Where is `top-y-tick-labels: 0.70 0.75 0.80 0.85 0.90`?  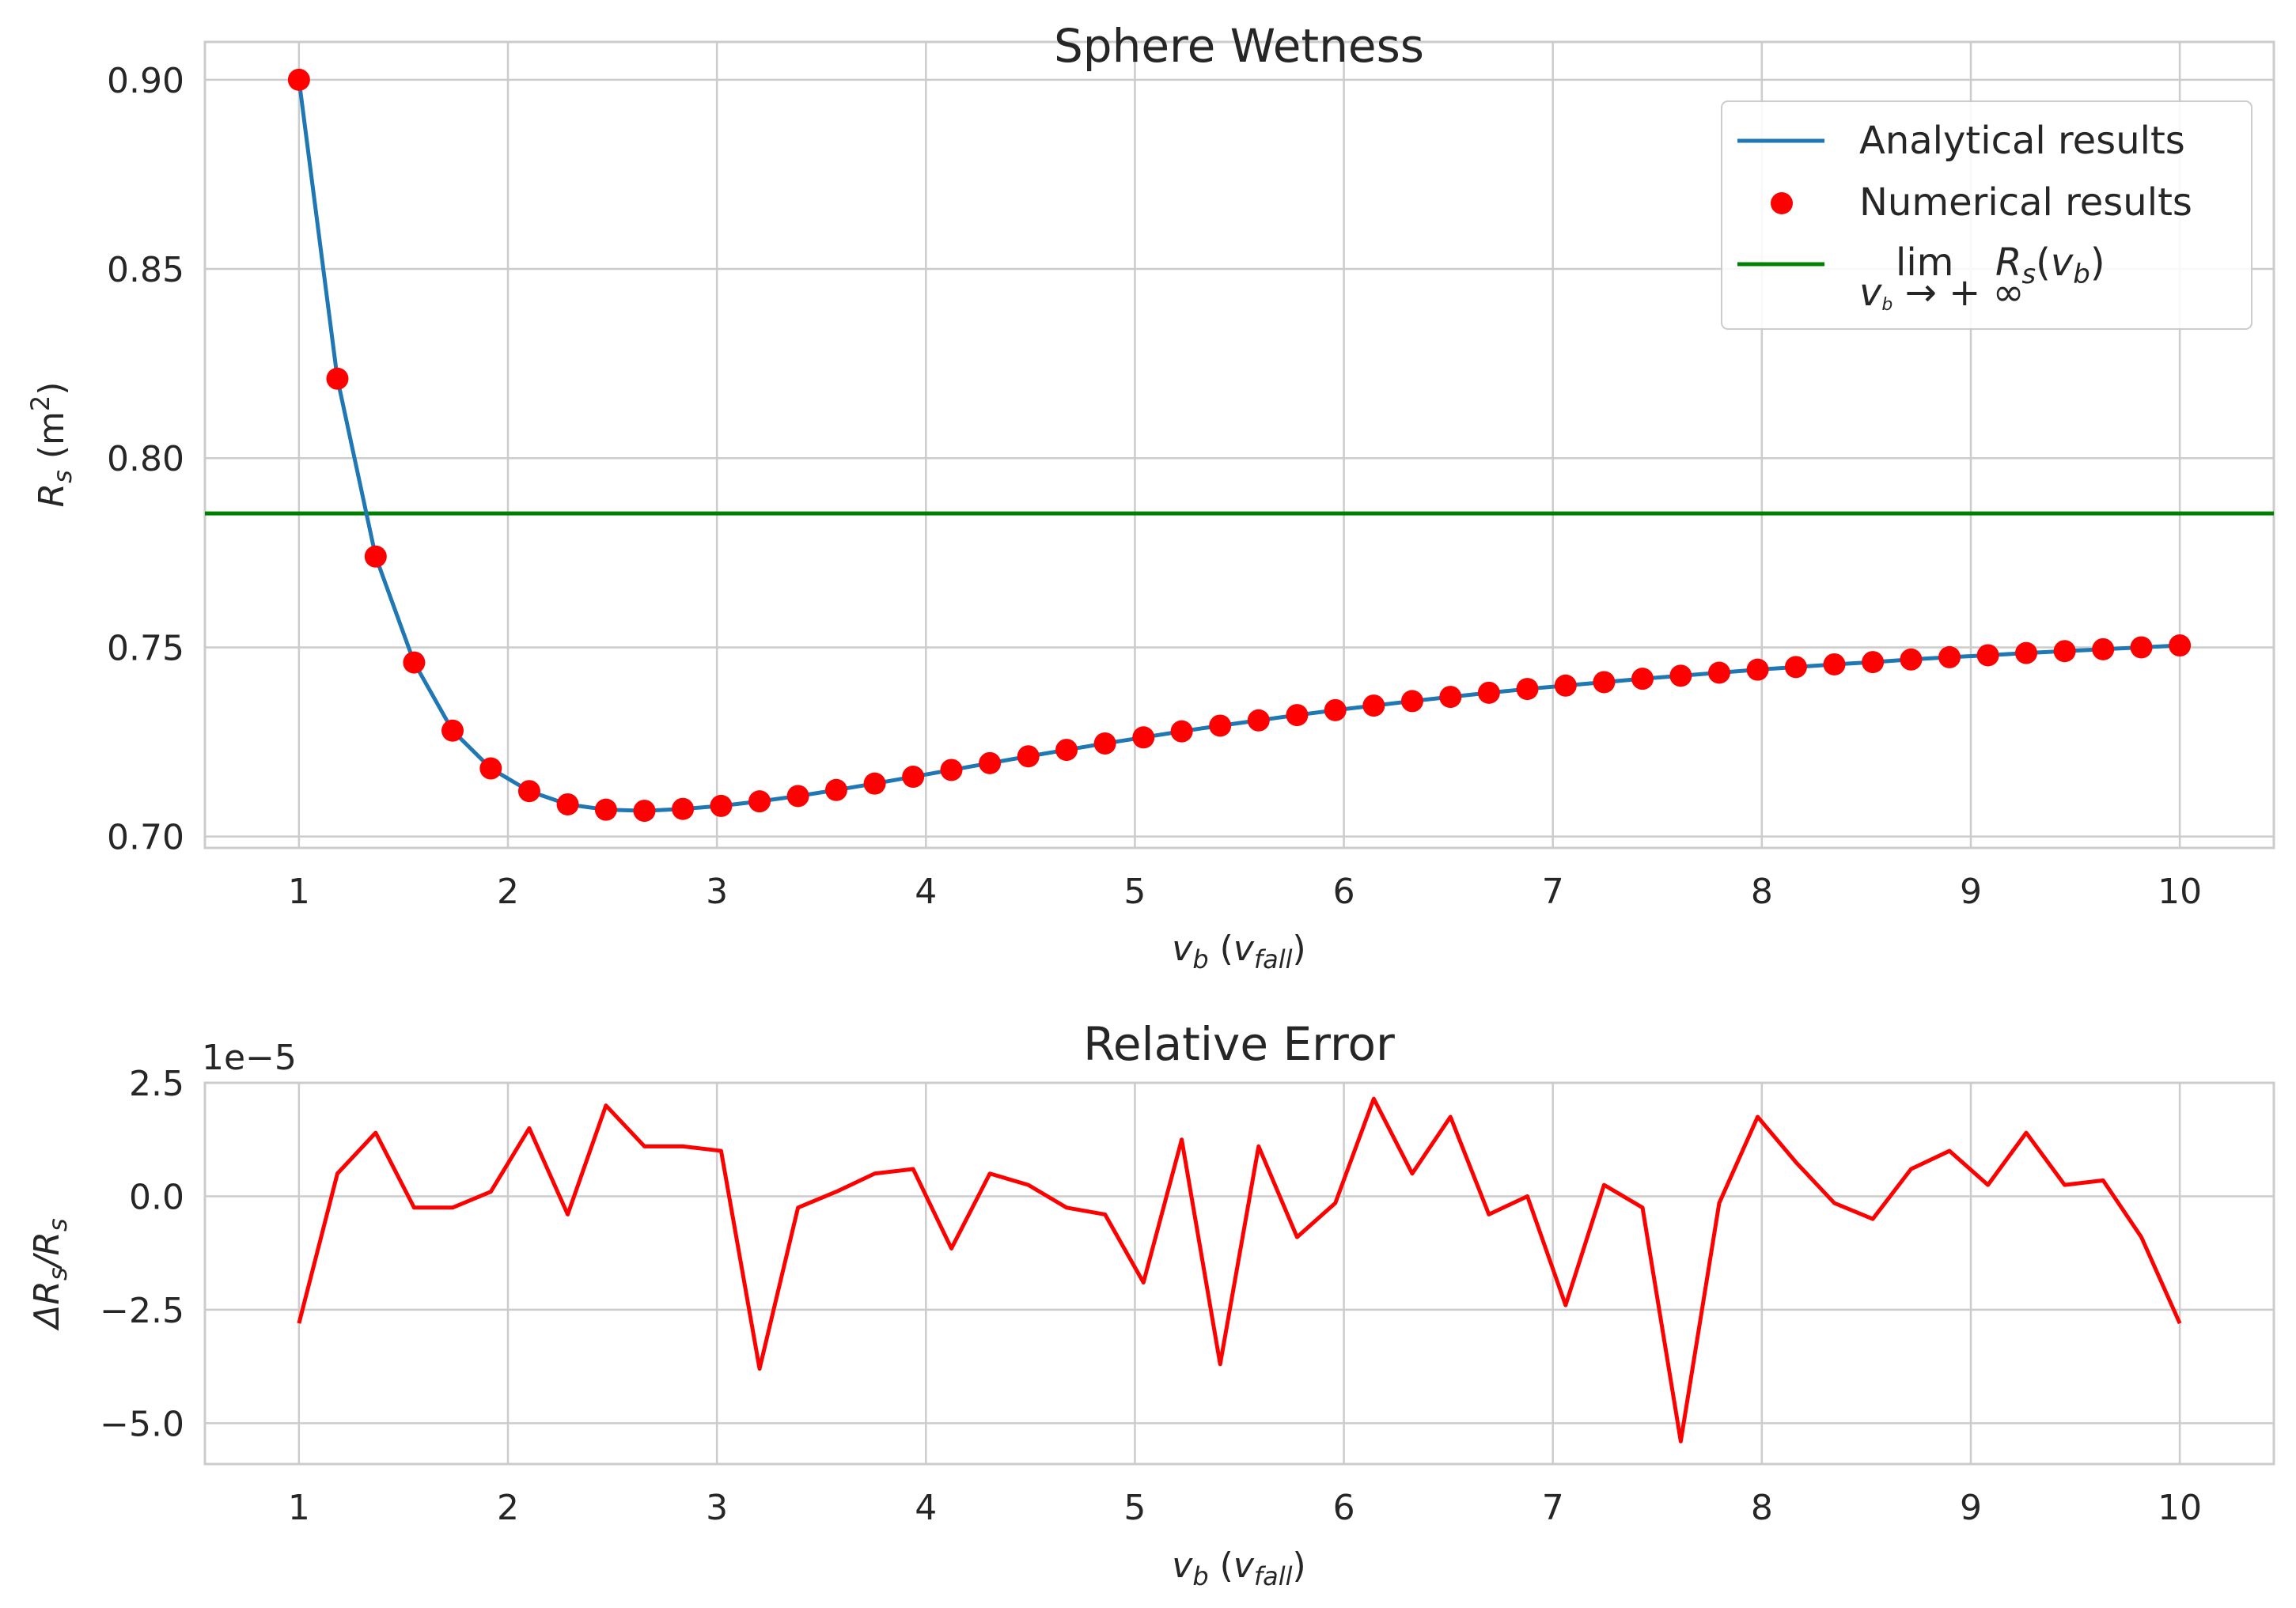
top-y-tick-labels: 0.70 0.75 0.80 0.85 0.90 is located at coordinates (145, 460).